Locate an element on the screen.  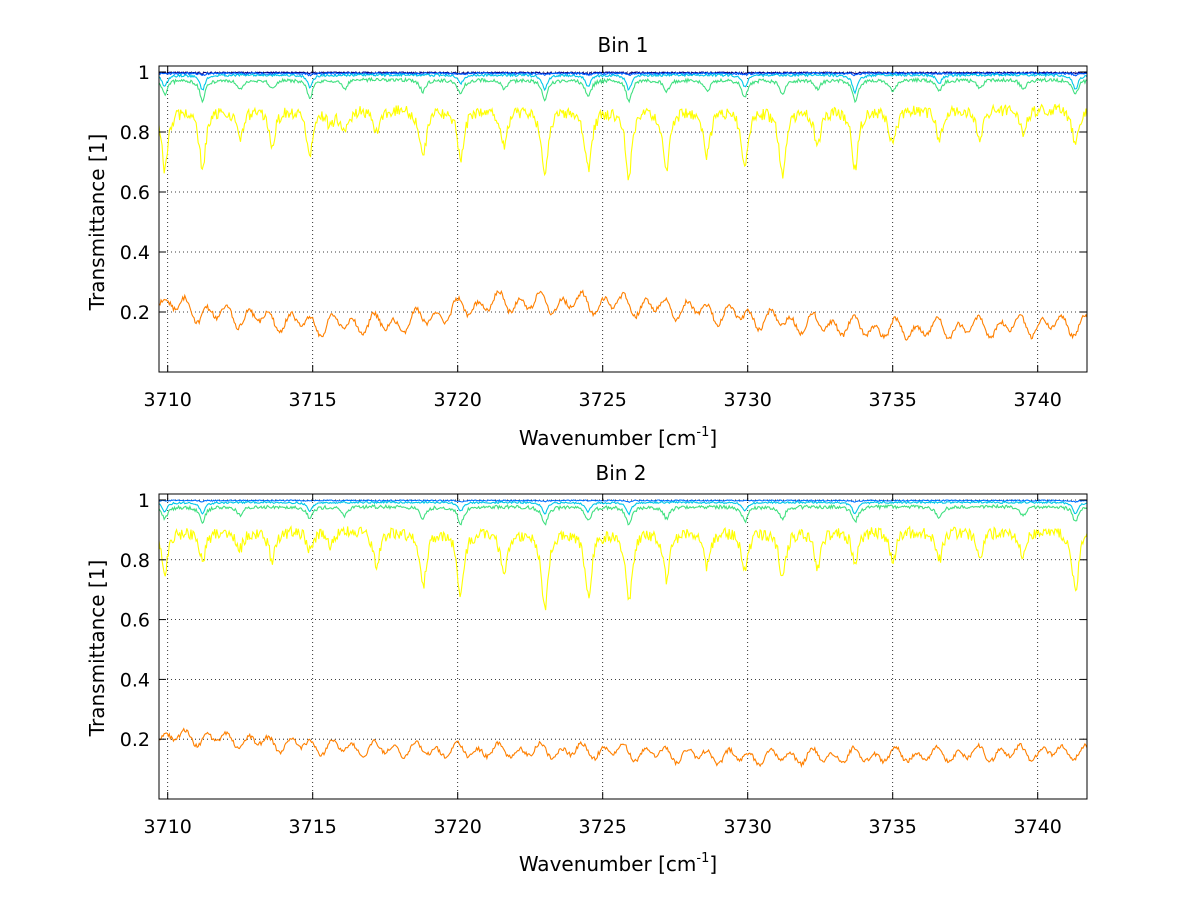
chart-title: Bin 2 is located at coordinates (620, 473).